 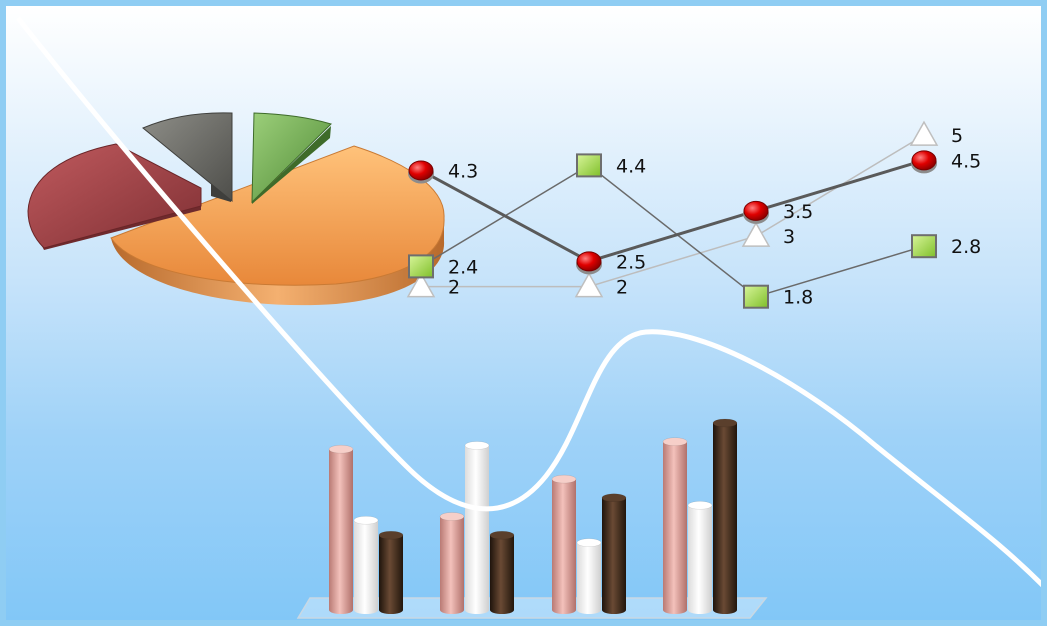 What do you see at coordinates (957, 136) in the screenshot?
I see `data-label: 5` at bounding box center [957, 136].